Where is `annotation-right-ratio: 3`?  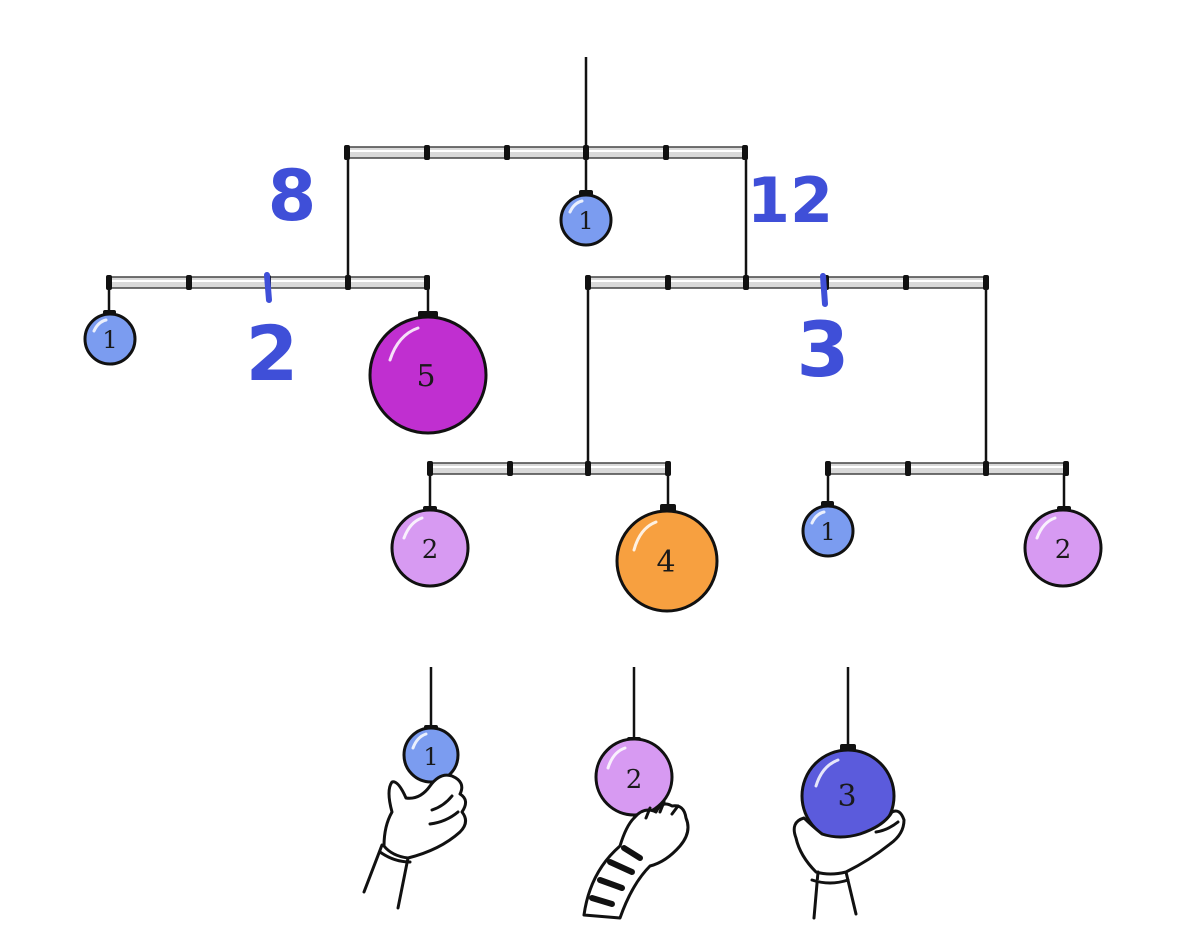
annotation-right-ratio: 3 is located at coordinates (823, 349).